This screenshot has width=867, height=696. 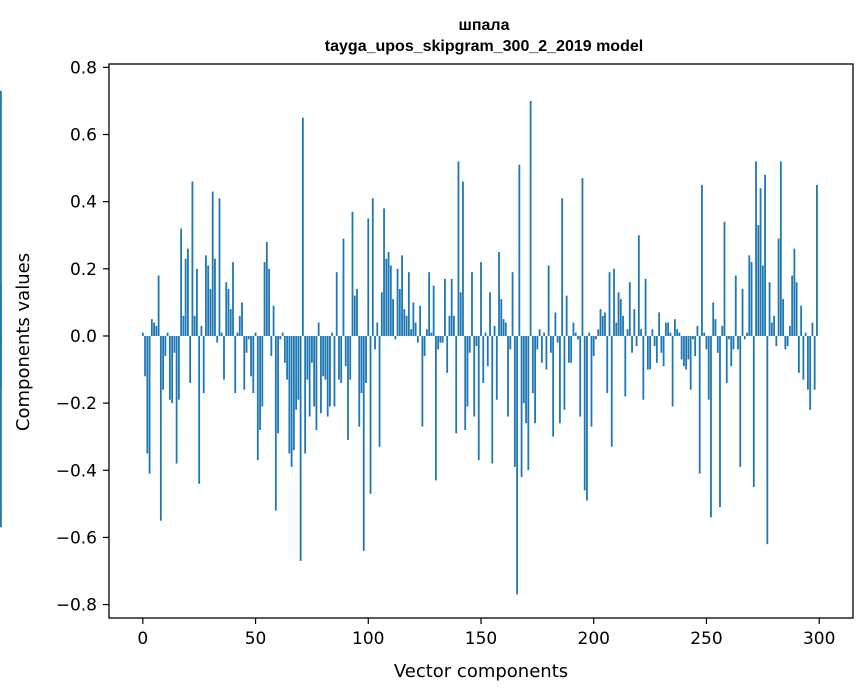 What do you see at coordinates (76, 606) in the screenshot?
I see `y-tick-label: −0.8` at bounding box center [76, 606].